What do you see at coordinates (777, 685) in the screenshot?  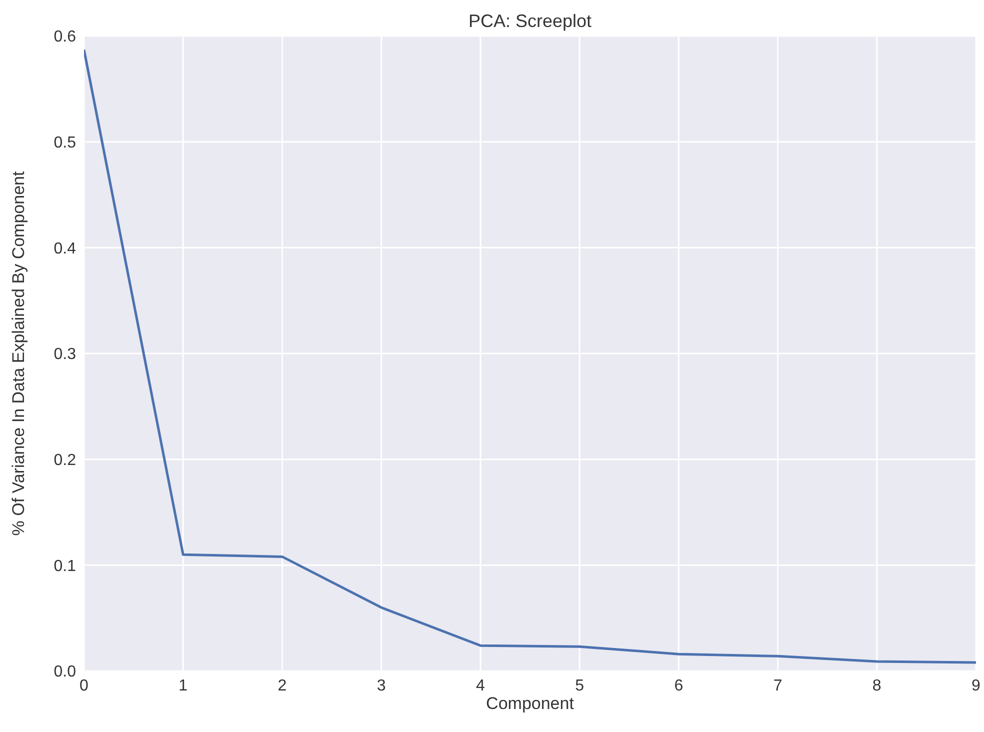 I see `x-tick-label: 7` at bounding box center [777, 685].